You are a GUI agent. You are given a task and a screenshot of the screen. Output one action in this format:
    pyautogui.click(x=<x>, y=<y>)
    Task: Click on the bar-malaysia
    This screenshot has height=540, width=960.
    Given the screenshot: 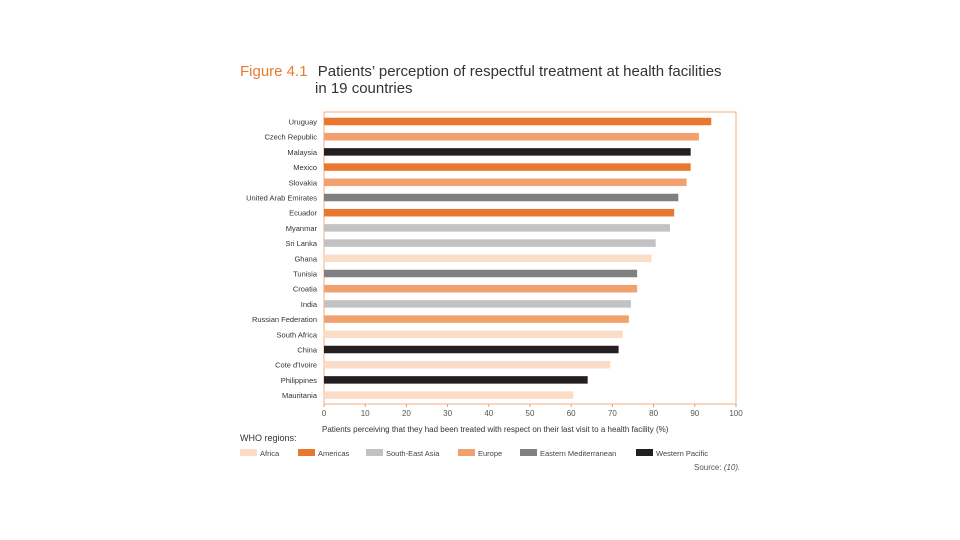 What is the action you would take?
    pyautogui.click(x=507, y=152)
    